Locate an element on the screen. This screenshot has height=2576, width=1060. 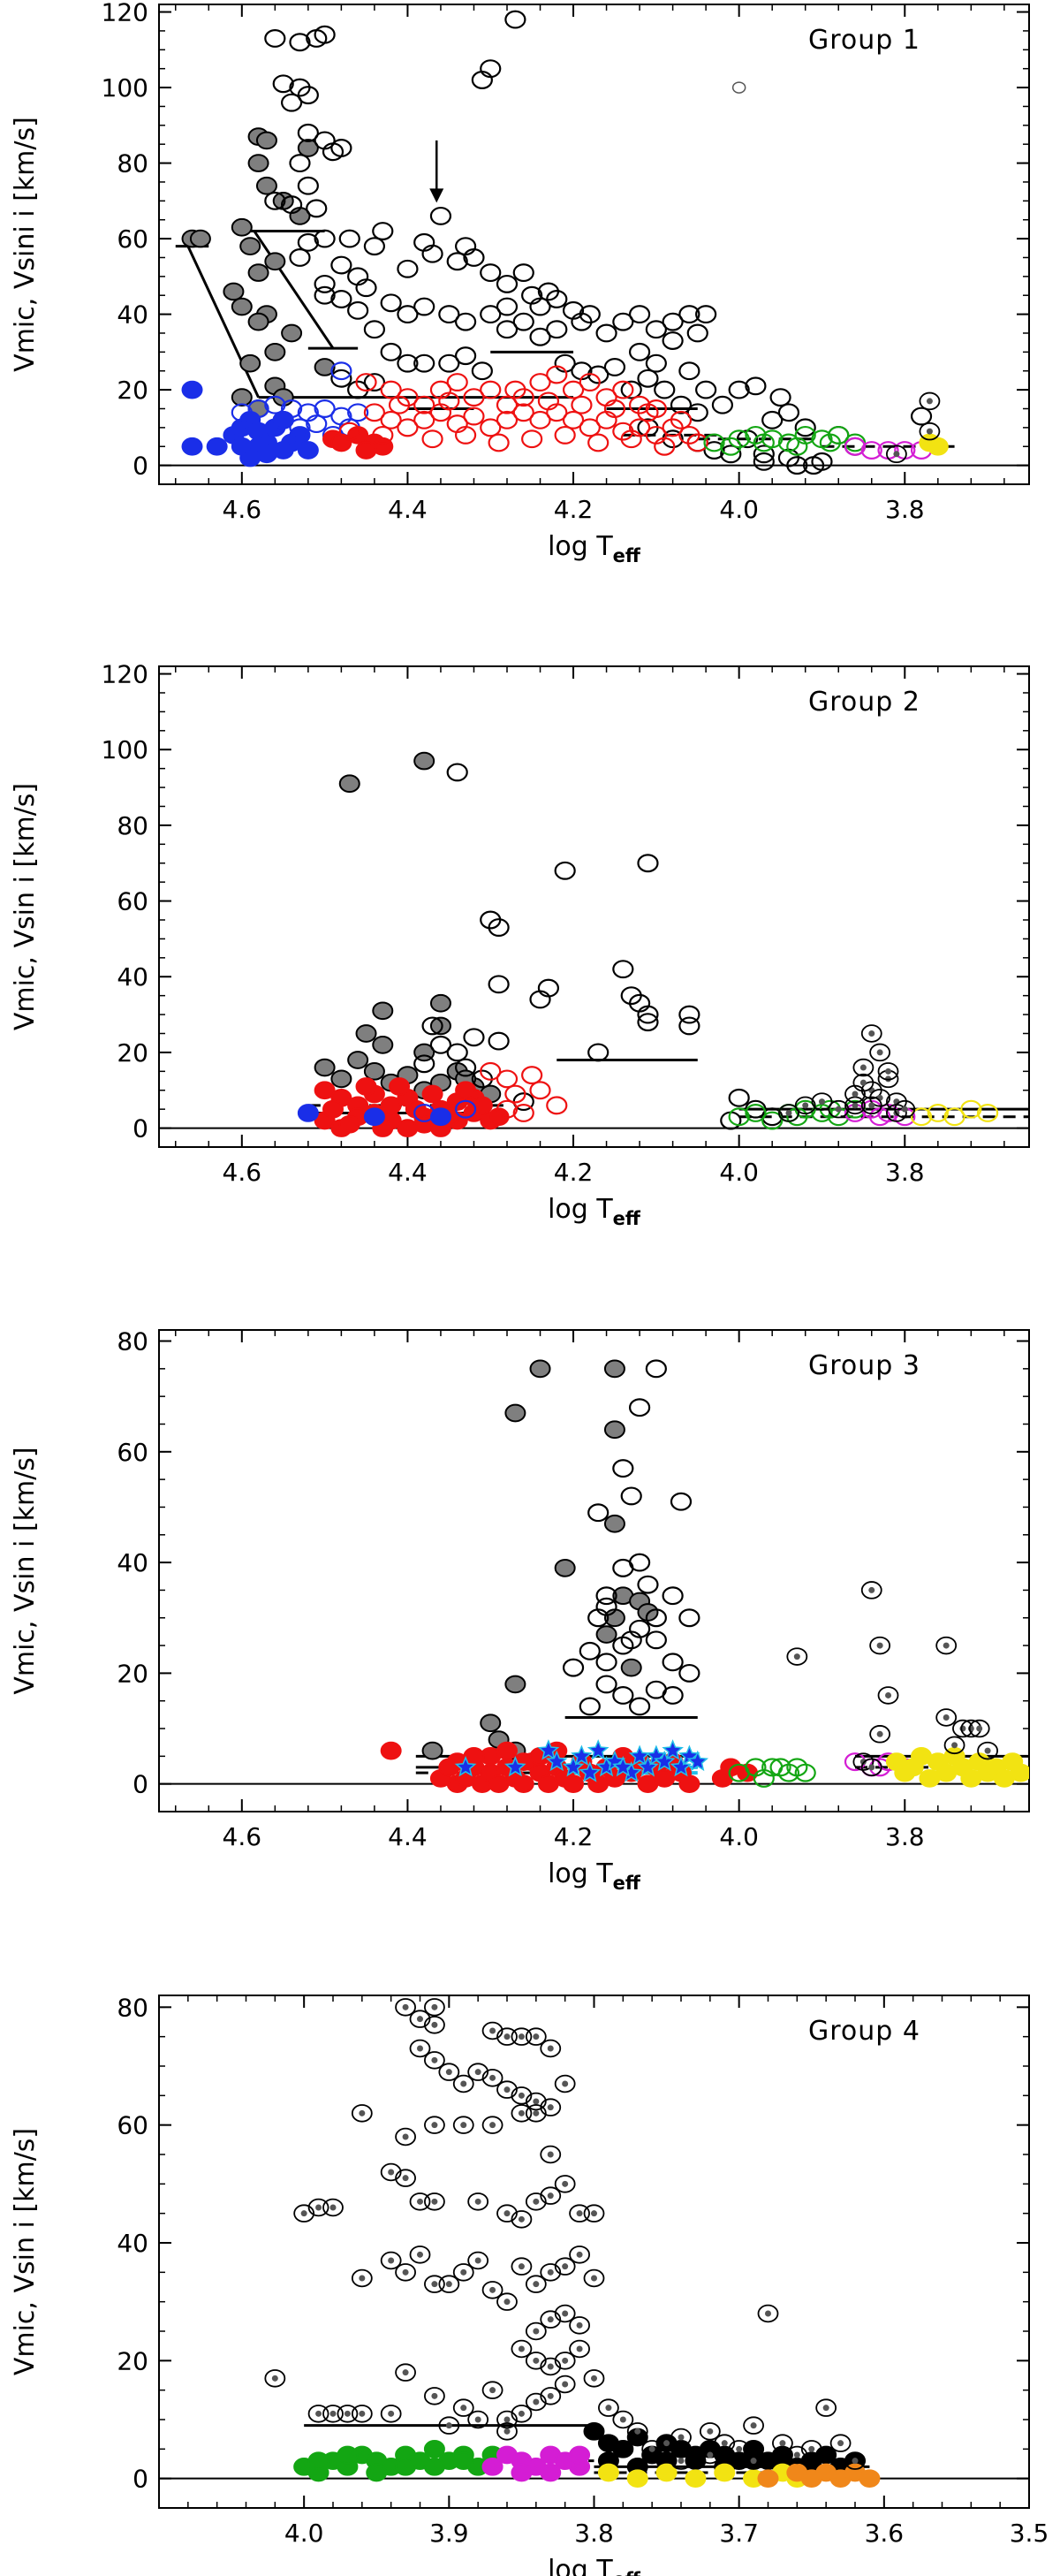
y-tick-label: 80 is located at coordinates (132, 2008).